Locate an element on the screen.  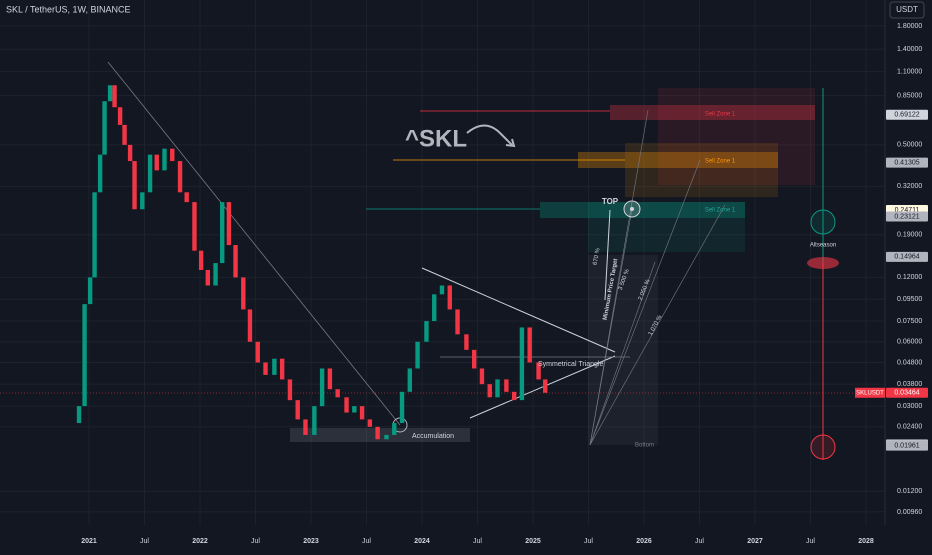
y-tick-label: 0.06000 is located at coordinates (909, 342).